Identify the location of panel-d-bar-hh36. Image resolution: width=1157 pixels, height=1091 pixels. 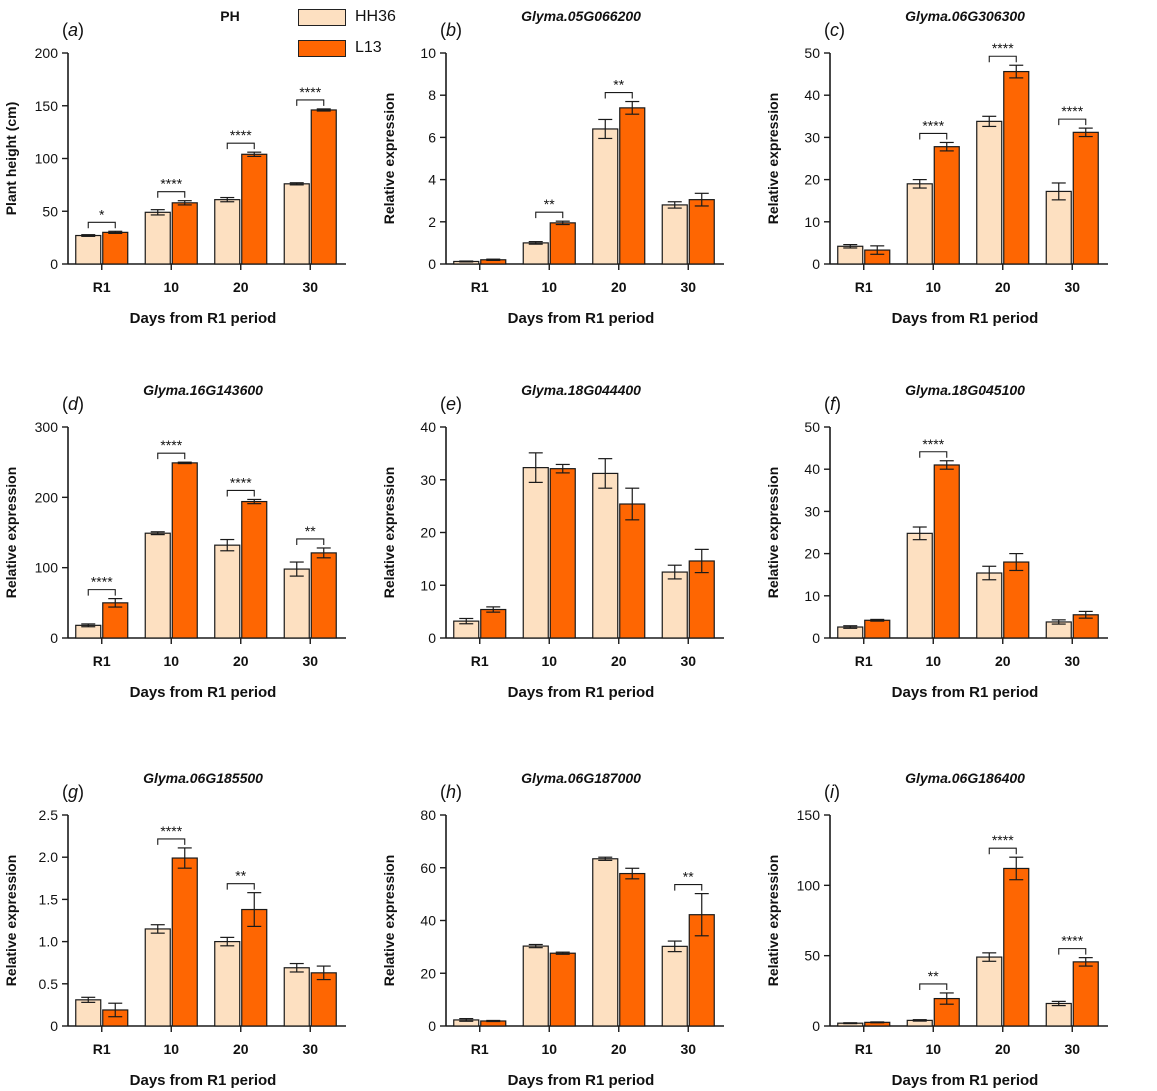
(157, 585).